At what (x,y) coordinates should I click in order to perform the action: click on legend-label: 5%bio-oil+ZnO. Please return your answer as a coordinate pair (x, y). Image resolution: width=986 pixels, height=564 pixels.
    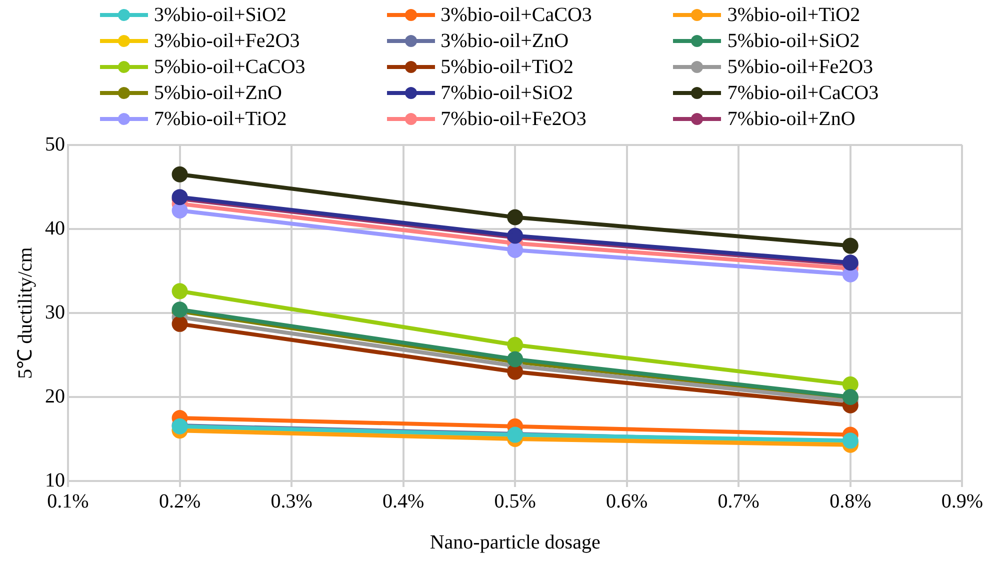
    Looking at the image, I should click on (218, 93).